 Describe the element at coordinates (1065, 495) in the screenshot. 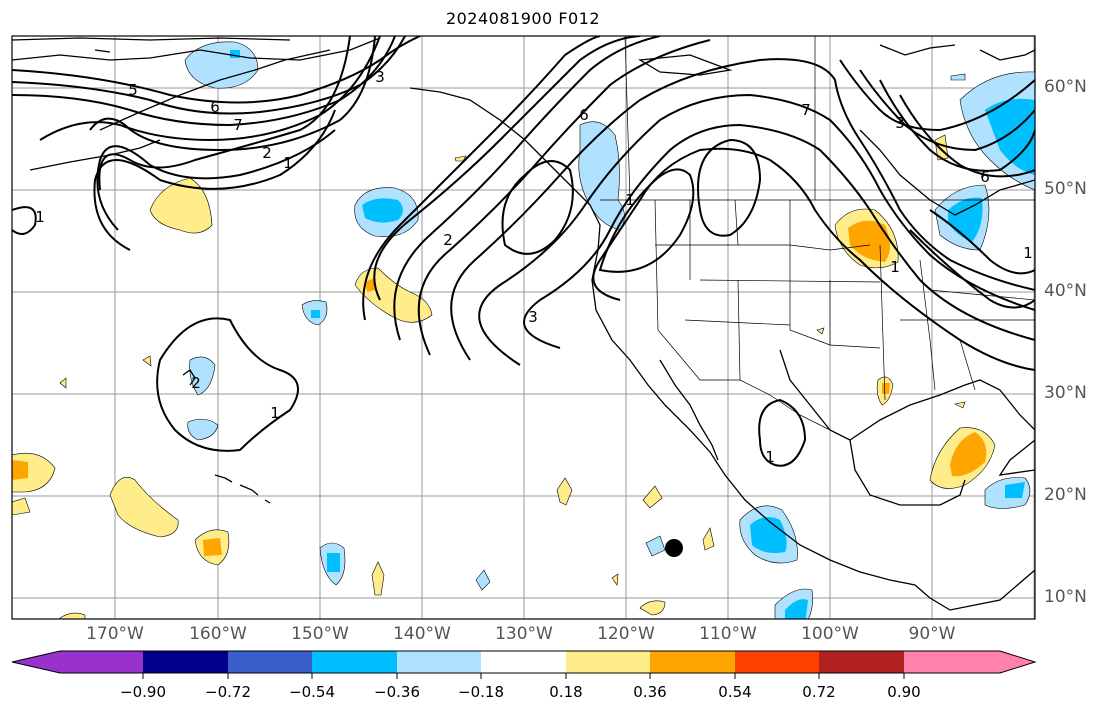

I see `lat-label: 20°N` at that location.